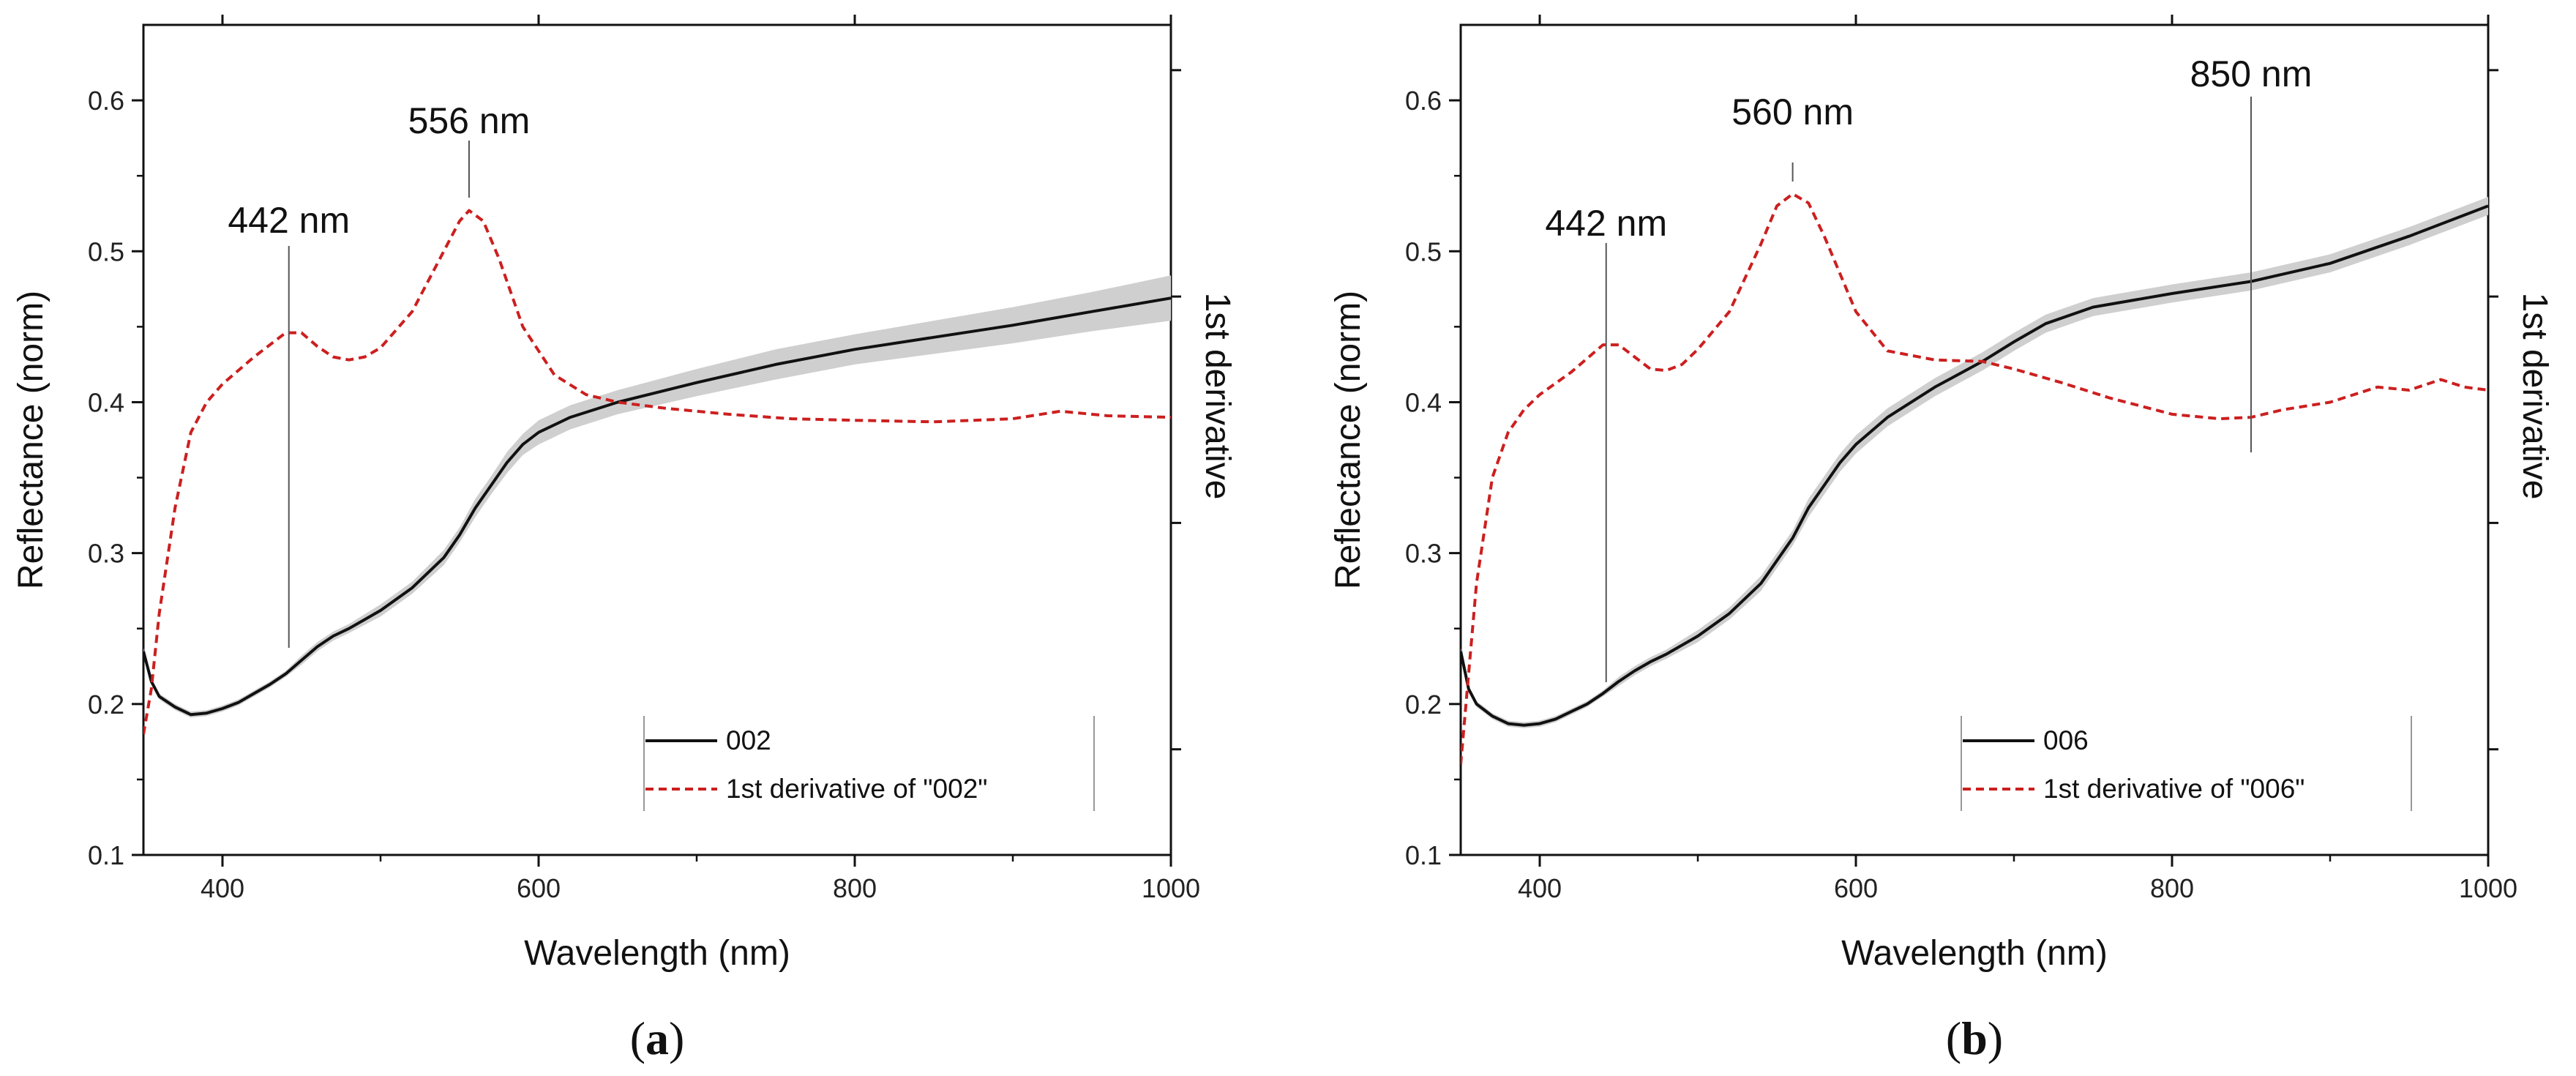  Describe the element at coordinates (2251, 73) in the screenshot. I see `annotation-label: 850 nm` at that location.